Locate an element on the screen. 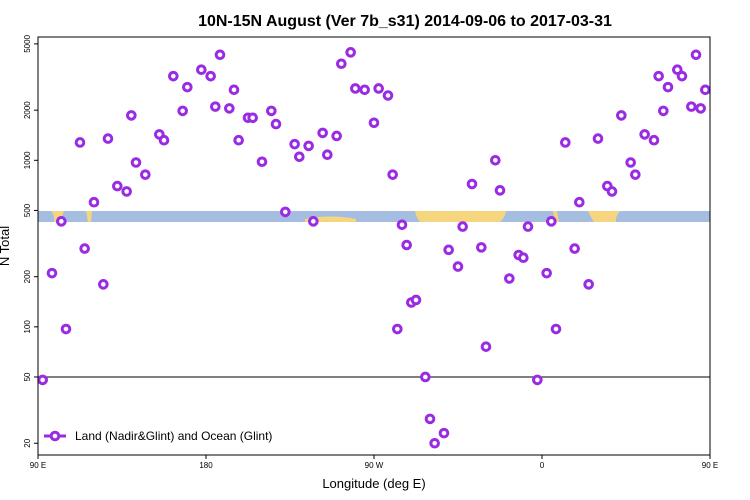 The image size is (750, 500). land-patch-southeast-asia is located at coordinates (604, 216).